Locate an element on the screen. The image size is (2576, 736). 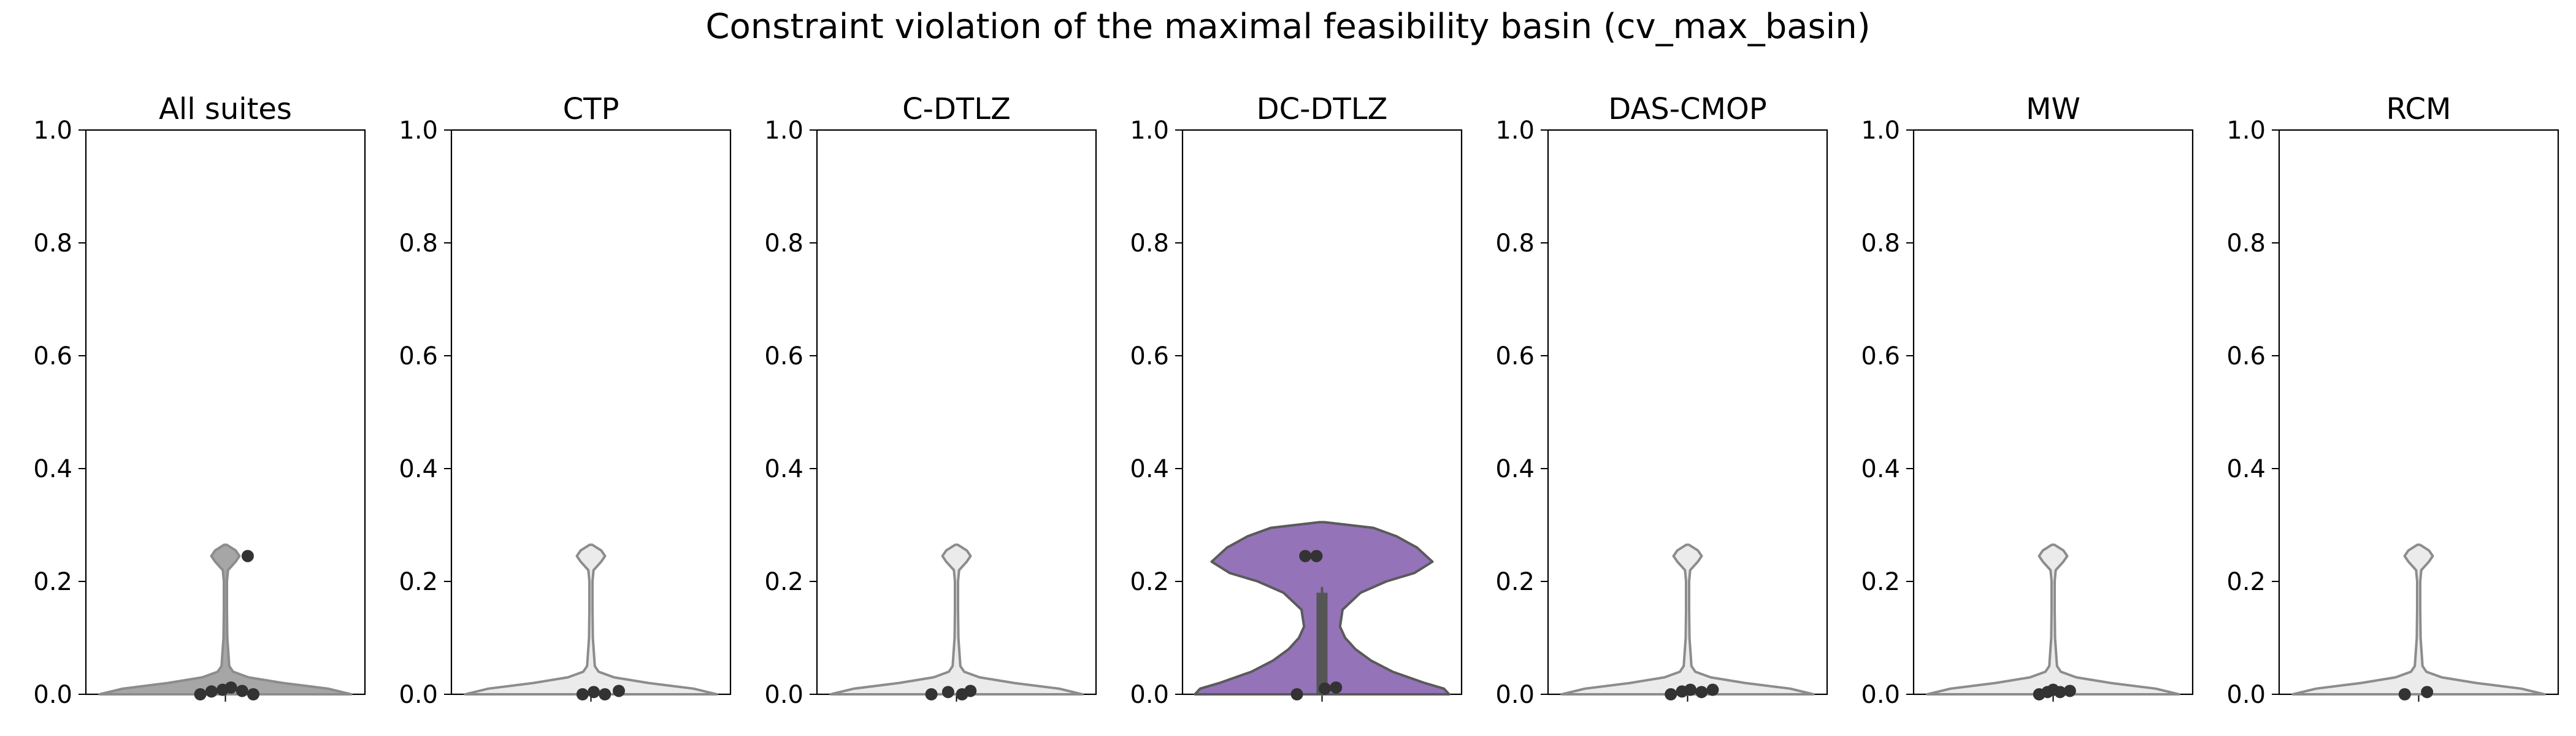
panel-title: C-DTLZ is located at coordinates (956, 109).